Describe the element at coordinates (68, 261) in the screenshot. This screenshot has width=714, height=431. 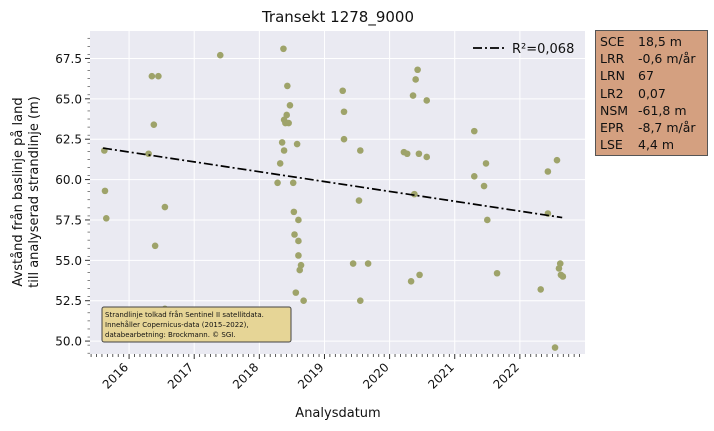
I see `y-tick-label: 55.0` at that location.